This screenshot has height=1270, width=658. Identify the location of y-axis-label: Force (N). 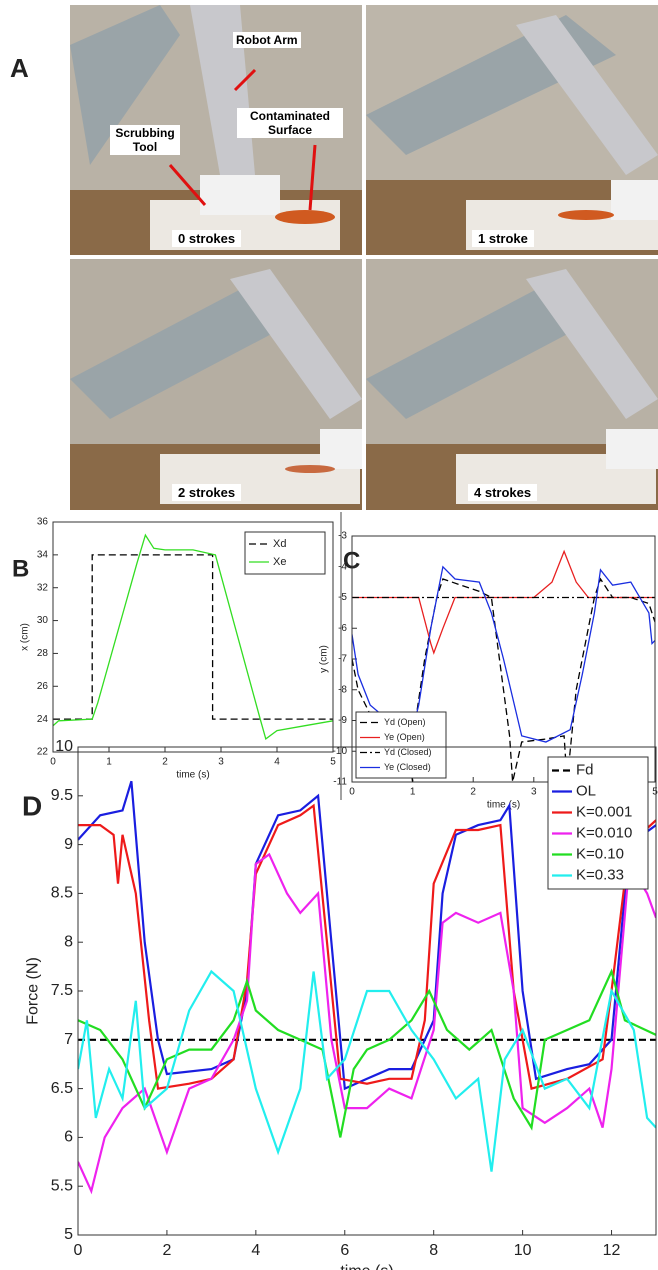
(32, 991).